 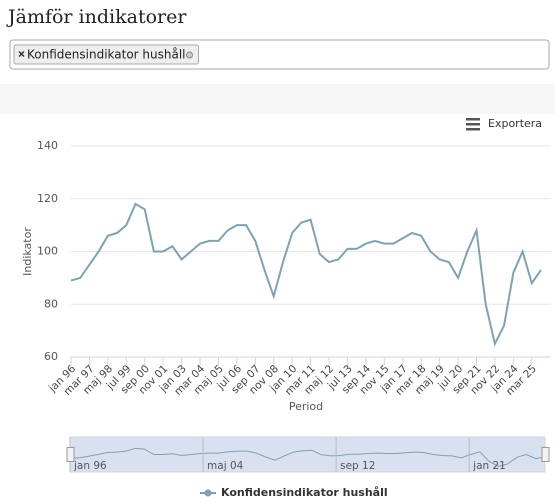 I want to click on navigator-bg, so click(x=307, y=454).